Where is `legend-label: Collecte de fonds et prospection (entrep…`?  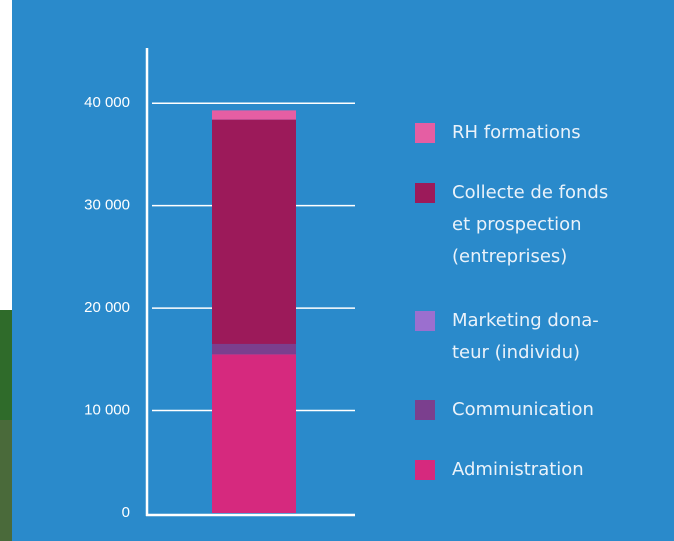 legend-label: Collecte de fonds et prospection (entrep… is located at coordinates (530, 224).